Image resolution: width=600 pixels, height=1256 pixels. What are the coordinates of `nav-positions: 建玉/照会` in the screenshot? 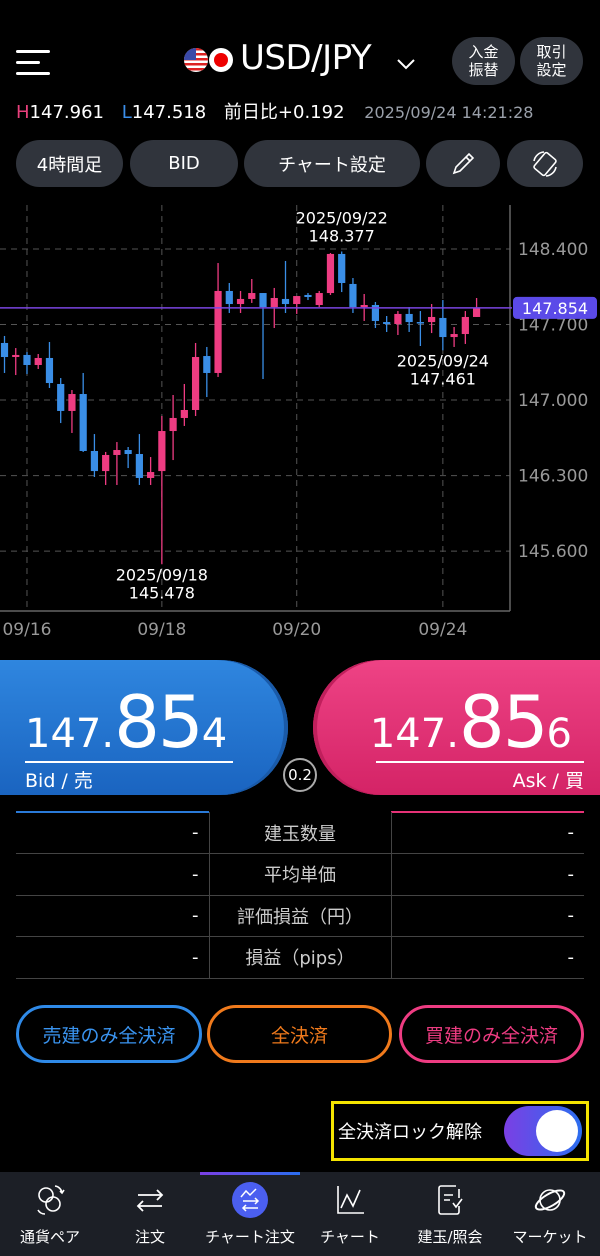 It's located at (450, 1214).